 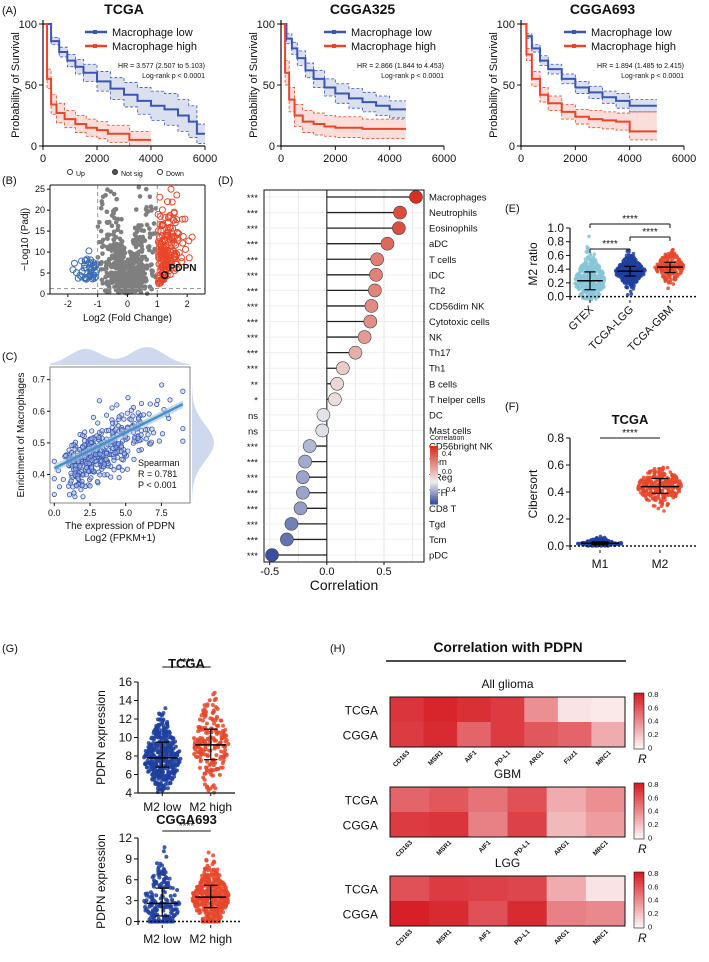 What do you see at coordinates (604, 758) in the screenshot?
I see `column-label: MRC1` at bounding box center [604, 758].